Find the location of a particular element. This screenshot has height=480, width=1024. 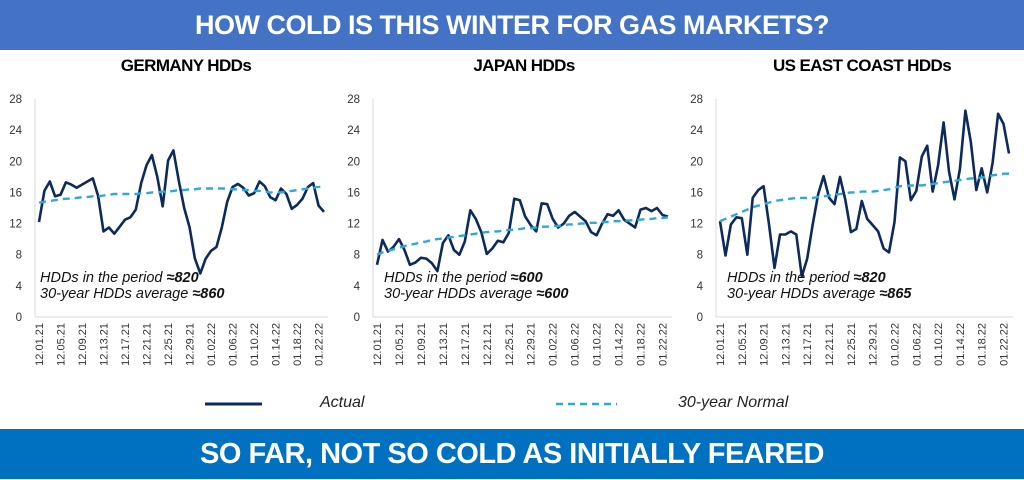

footer-banner: SO FAR, NOT SO COLD AS INITIALLY FEARED is located at coordinates (512, 454).